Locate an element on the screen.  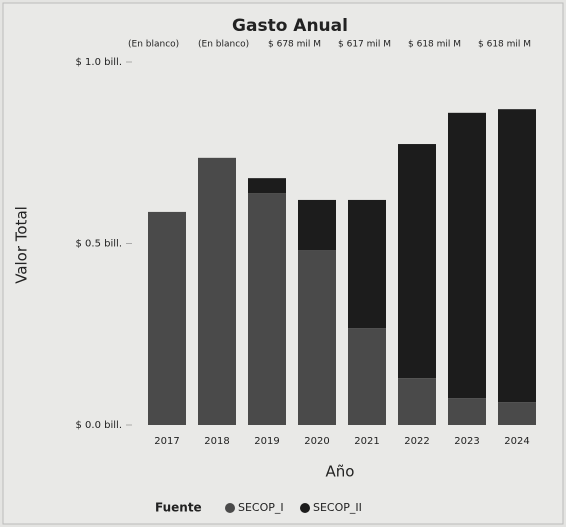
data-label: $ 617 mil M is located at coordinates (364, 45).